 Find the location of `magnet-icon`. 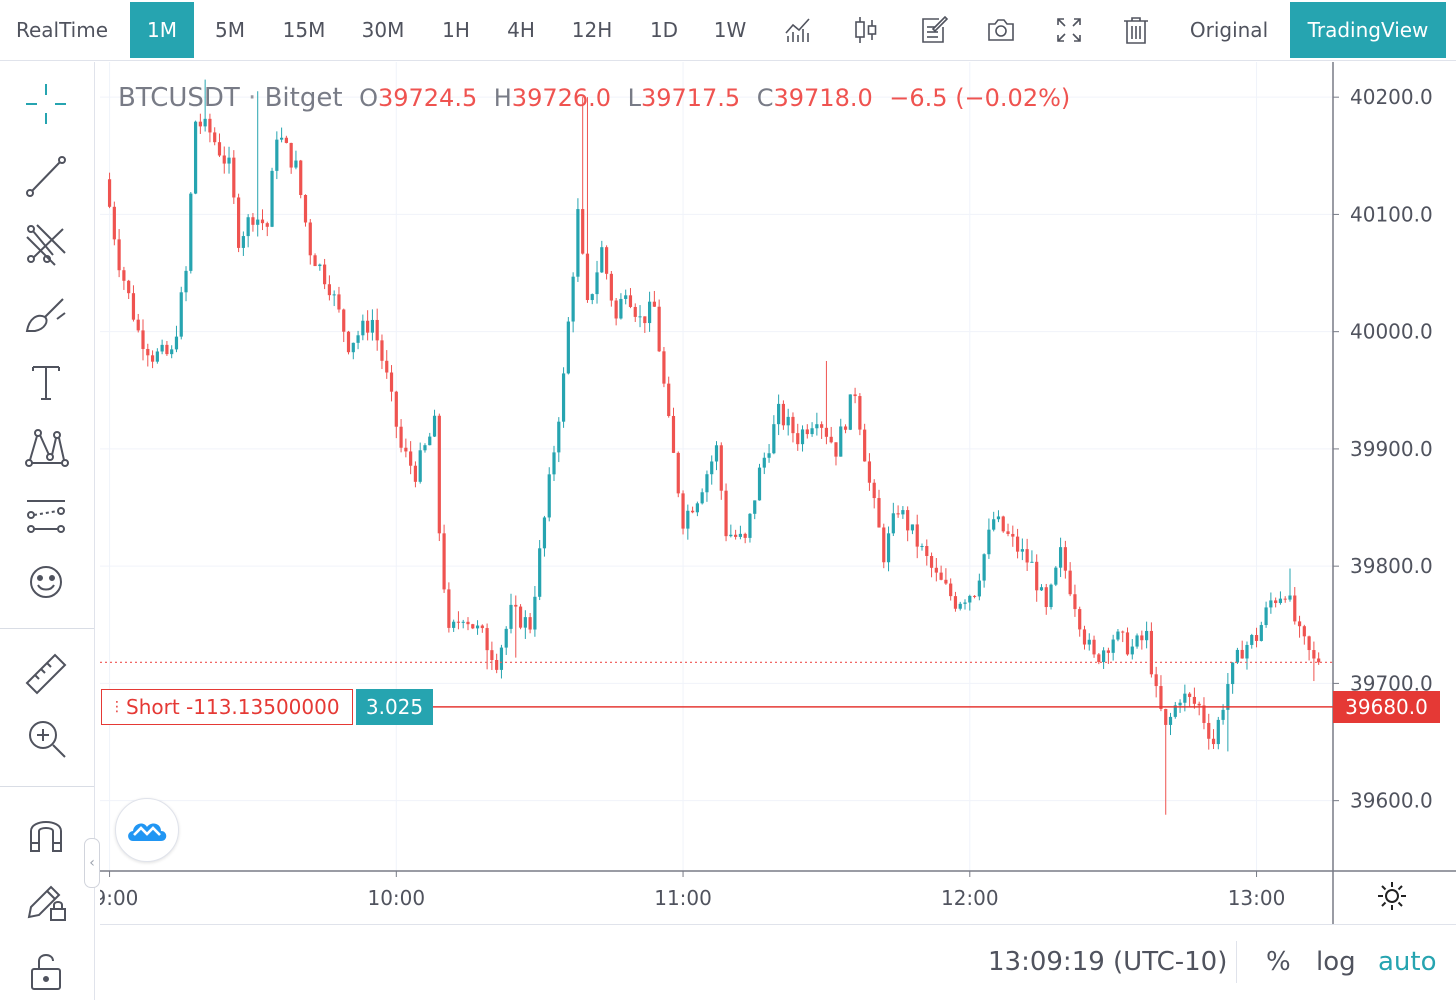

magnet-icon is located at coordinates (46, 832).